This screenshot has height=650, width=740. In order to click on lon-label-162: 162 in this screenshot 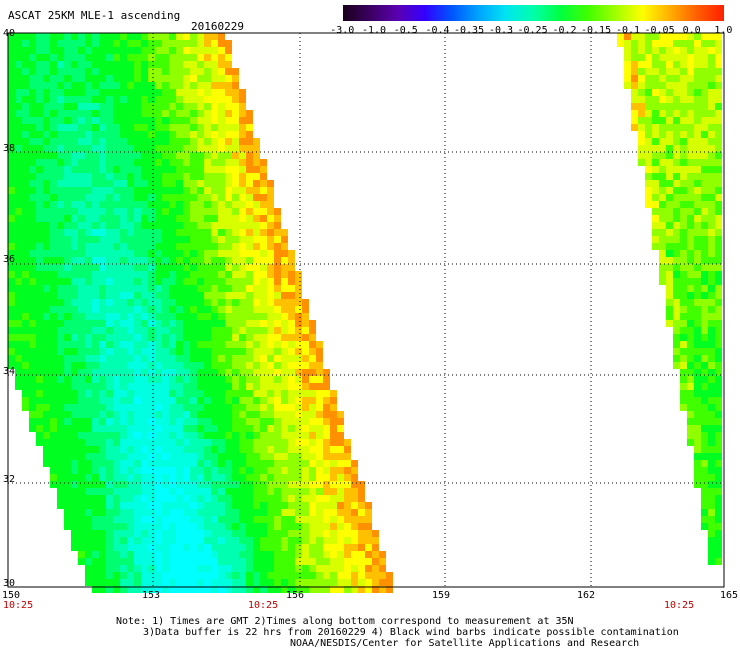, I will do `click(586, 595)`.